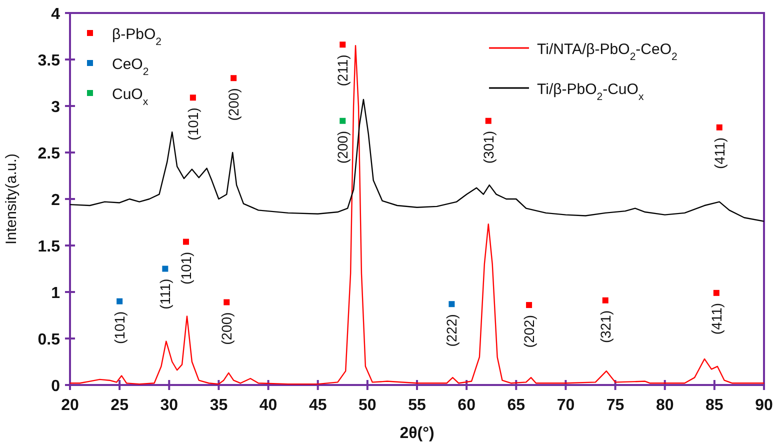  What do you see at coordinates (268, 405) in the screenshot?
I see `x-tick-label: 40` at bounding box center [268, 405].